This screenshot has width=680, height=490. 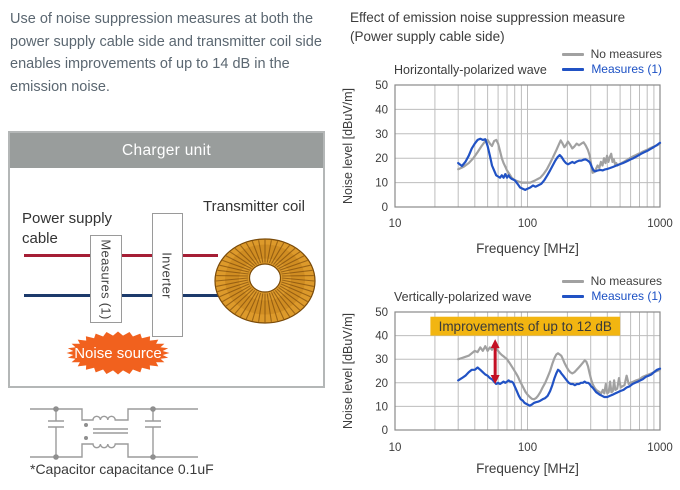 I want to click on chart-h-subtitle: Horizontally-polarized wave, so click(x=470, y=70).